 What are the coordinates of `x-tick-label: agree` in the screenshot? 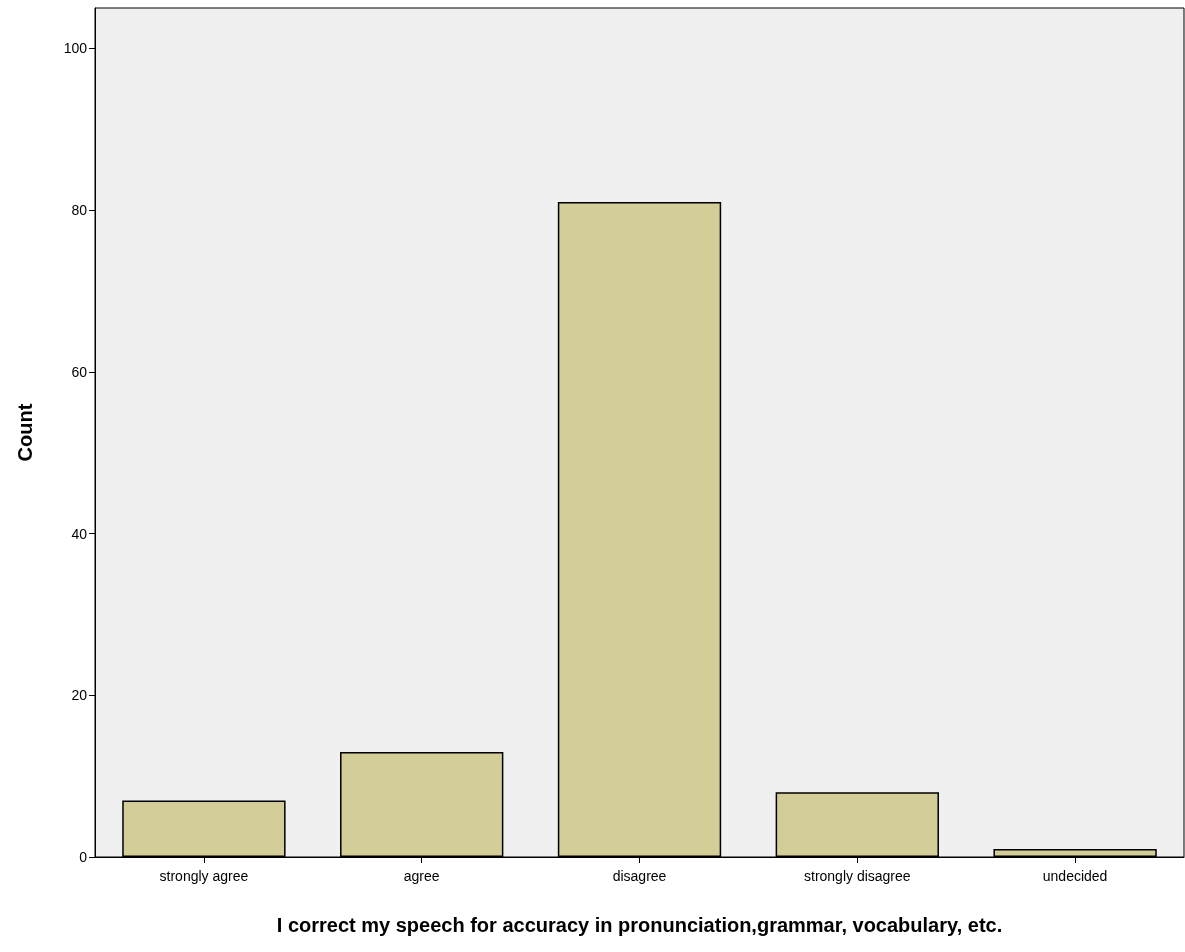 It's located at (421, 876).